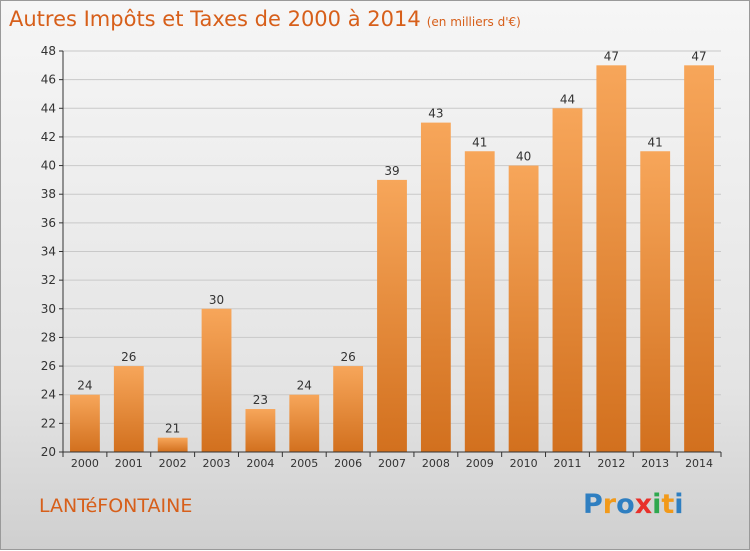  I want to click on bar-value-label: 23, so click(260, 400).